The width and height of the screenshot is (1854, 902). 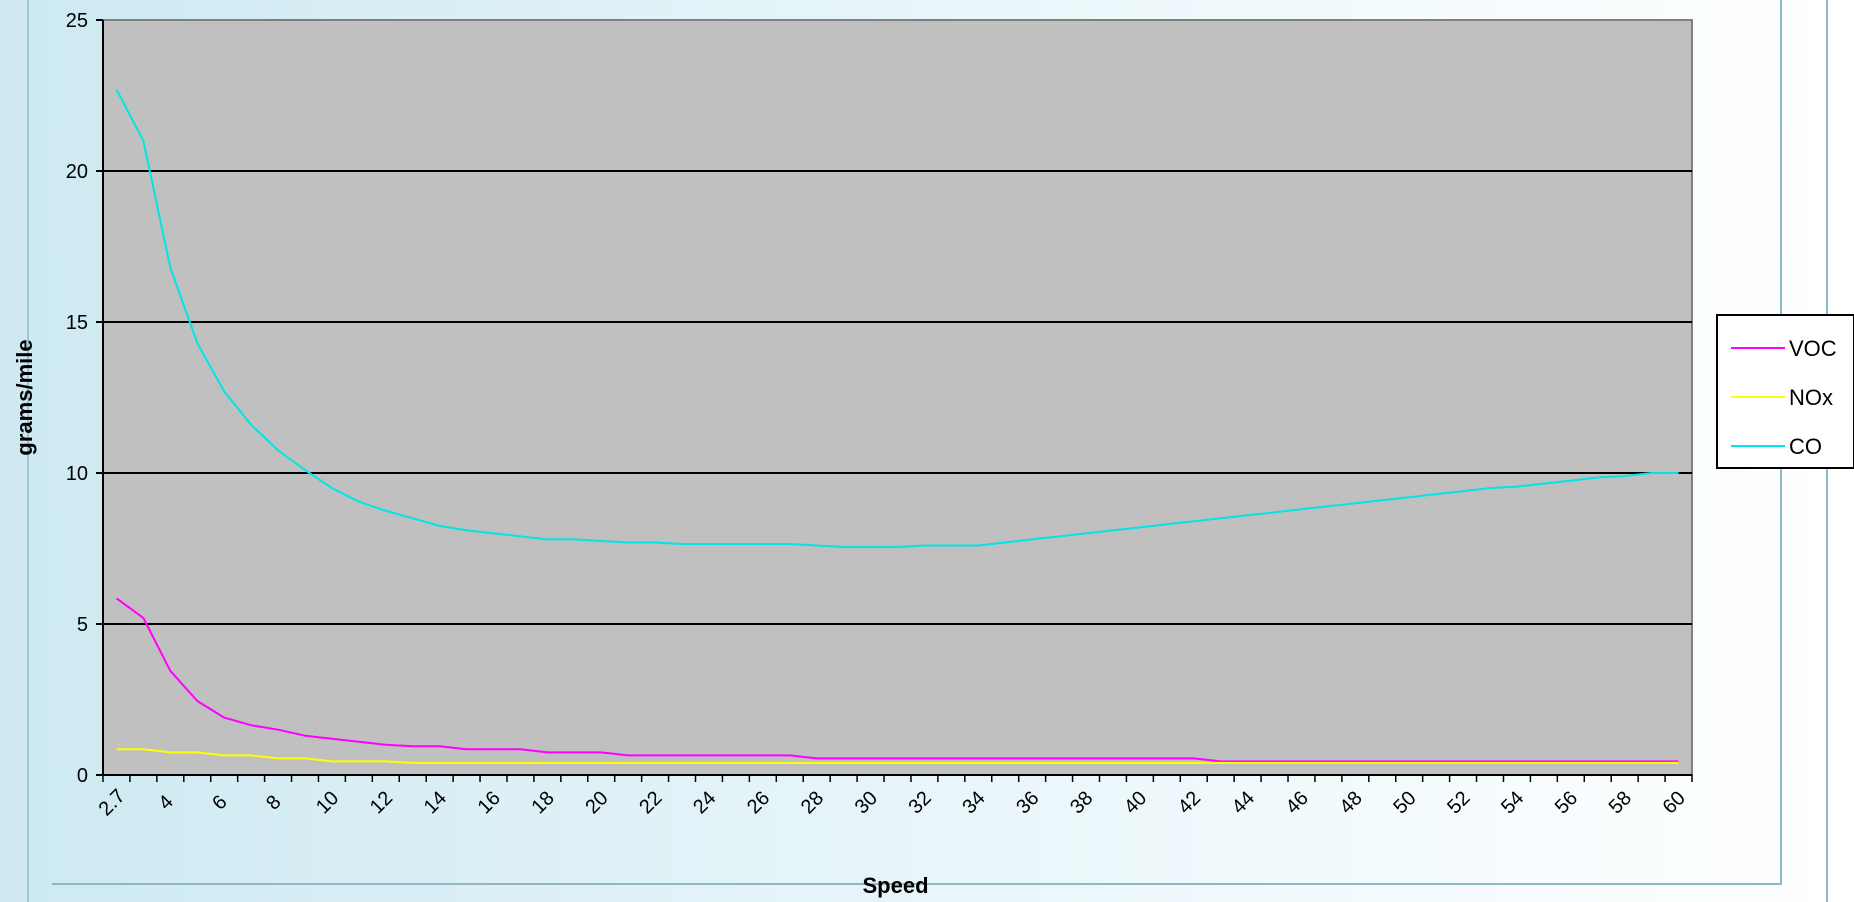 What do you see at coordinates (920, 802) in the screenshot?
I see `x-tick-label-32: 32` at bounding box center [920, 802].